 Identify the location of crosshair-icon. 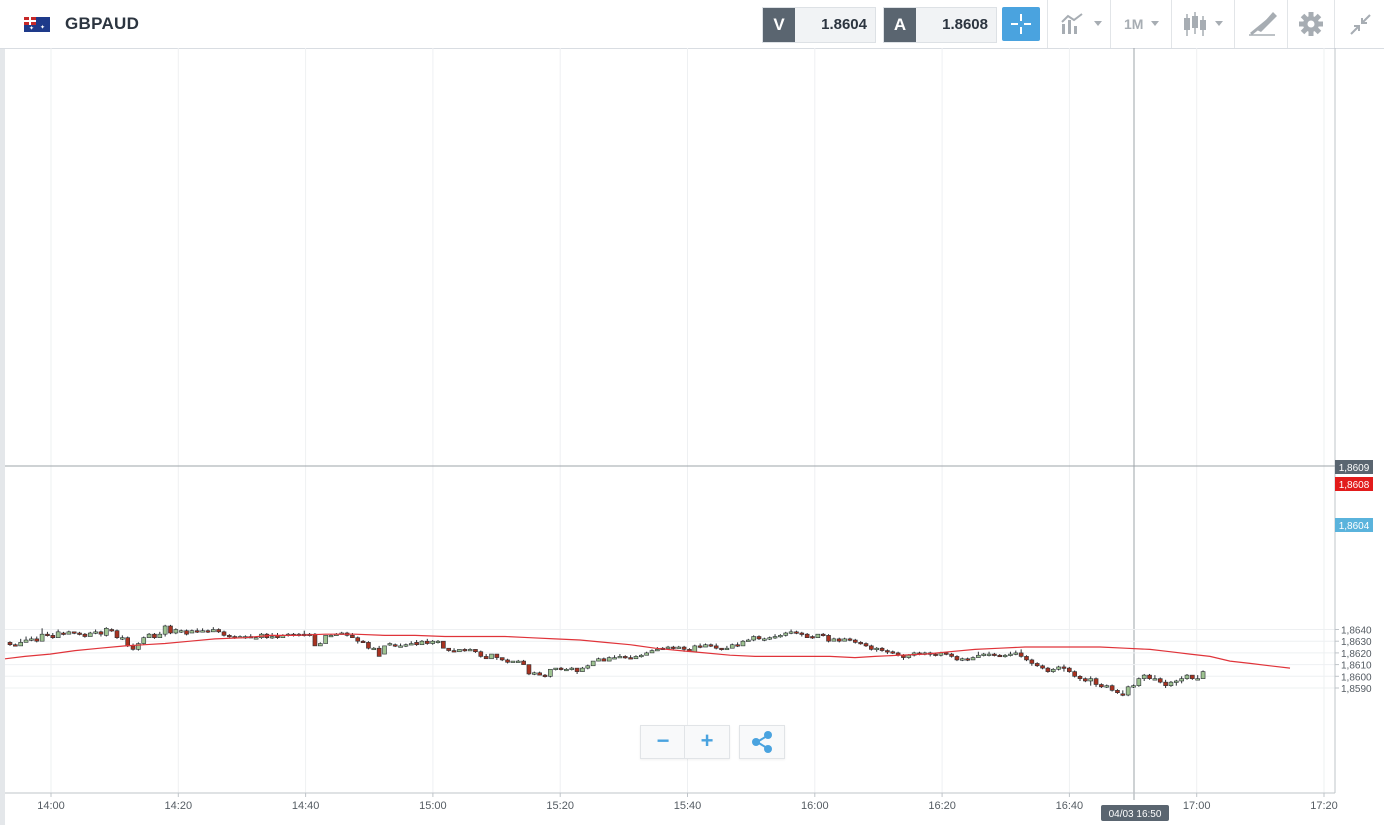
(1021, 24).